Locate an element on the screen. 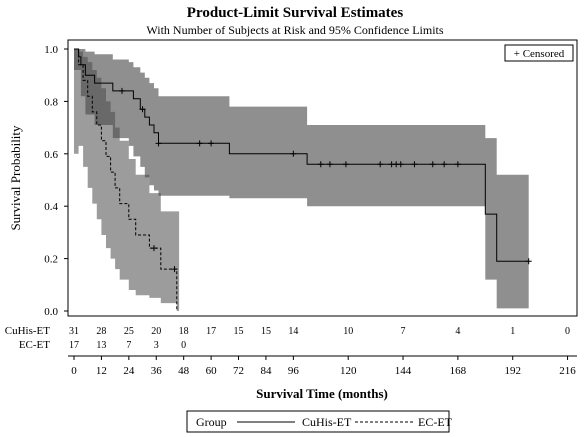 Image resolution: width=587 pixels, height=437 pixels. x-tick-label: 24 is located at coordinates (129, 371).